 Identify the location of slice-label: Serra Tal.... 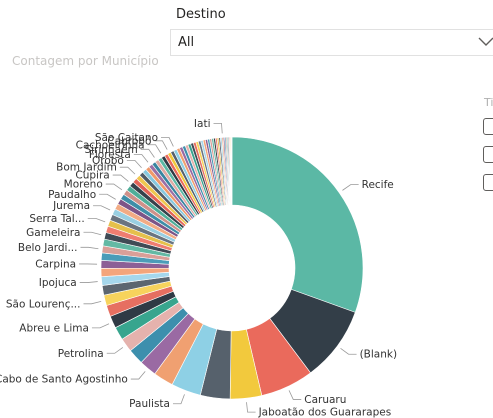
(56, 219).